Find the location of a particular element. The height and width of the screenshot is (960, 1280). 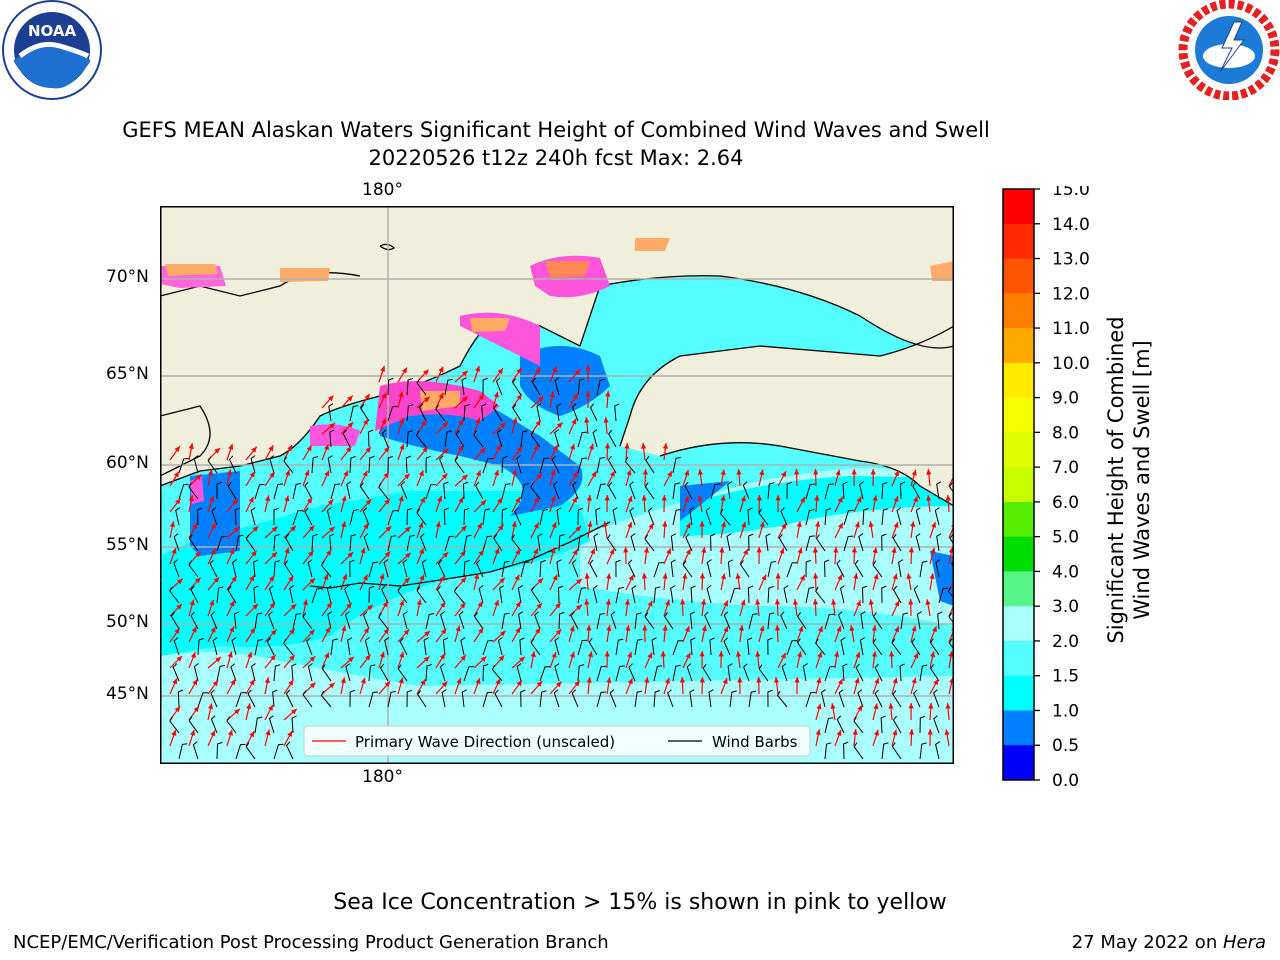

colorbar-tick-label: 14.0 is located at coordinates (1071, 225).